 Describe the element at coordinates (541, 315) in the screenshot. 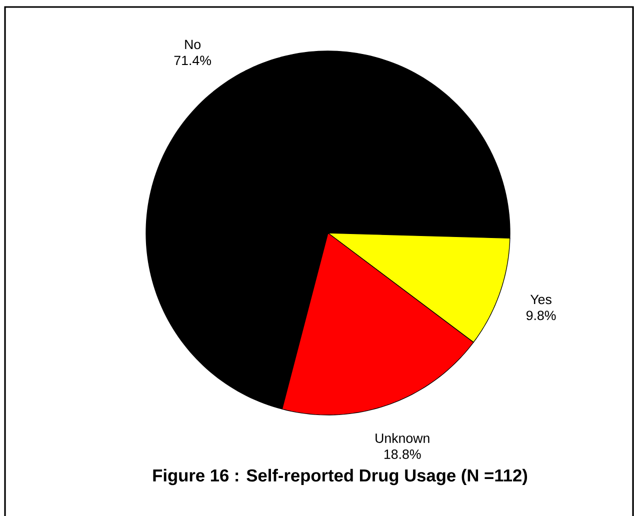

I see `data-label: 9.8%` at that location.